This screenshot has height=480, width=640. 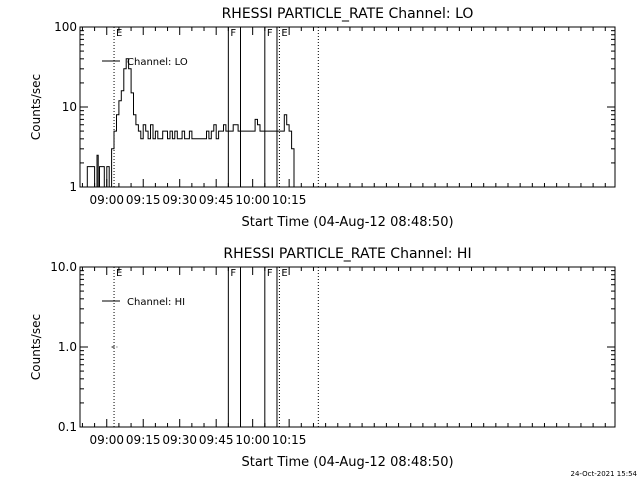 What do you see at coordinates (65, 27) in the screenshot?
I see `y-tick-label: 100` at bounding box center [65, 27].